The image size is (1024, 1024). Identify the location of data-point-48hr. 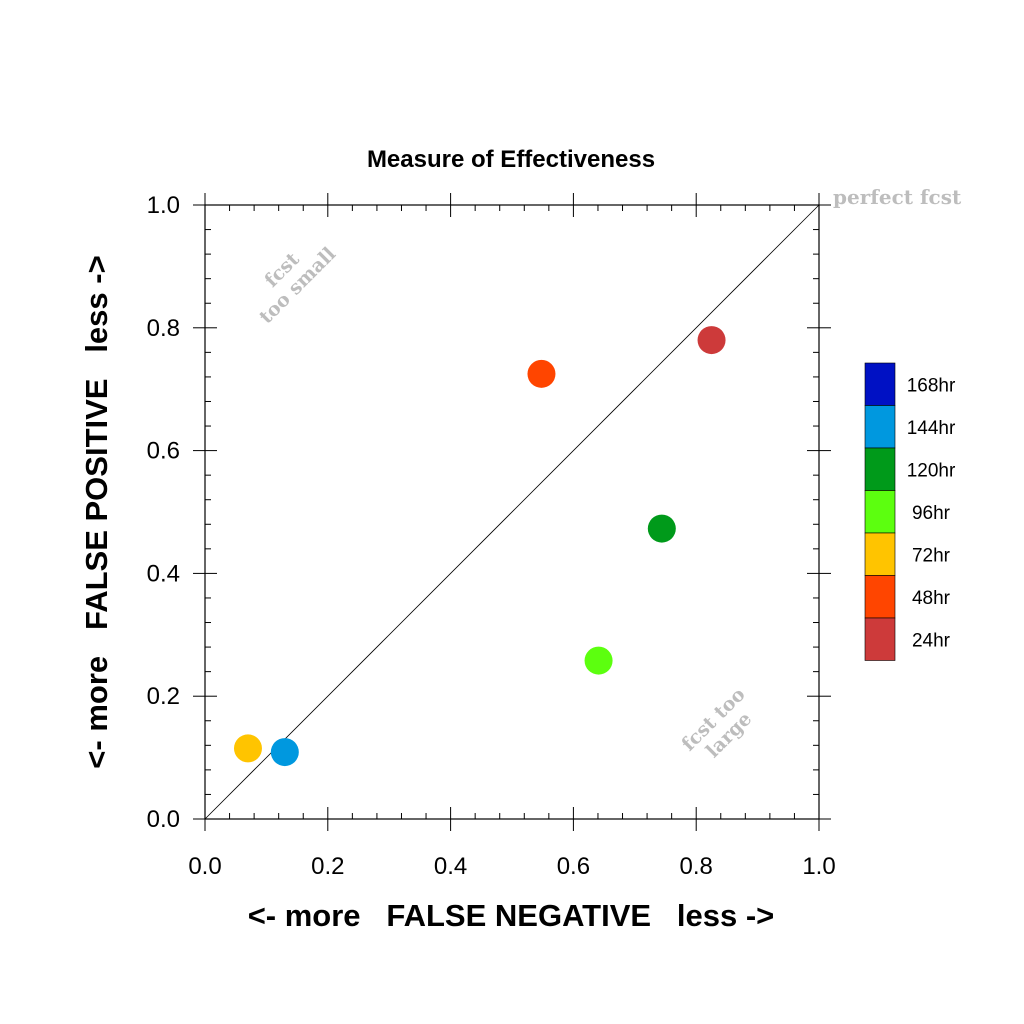
(541, 373).